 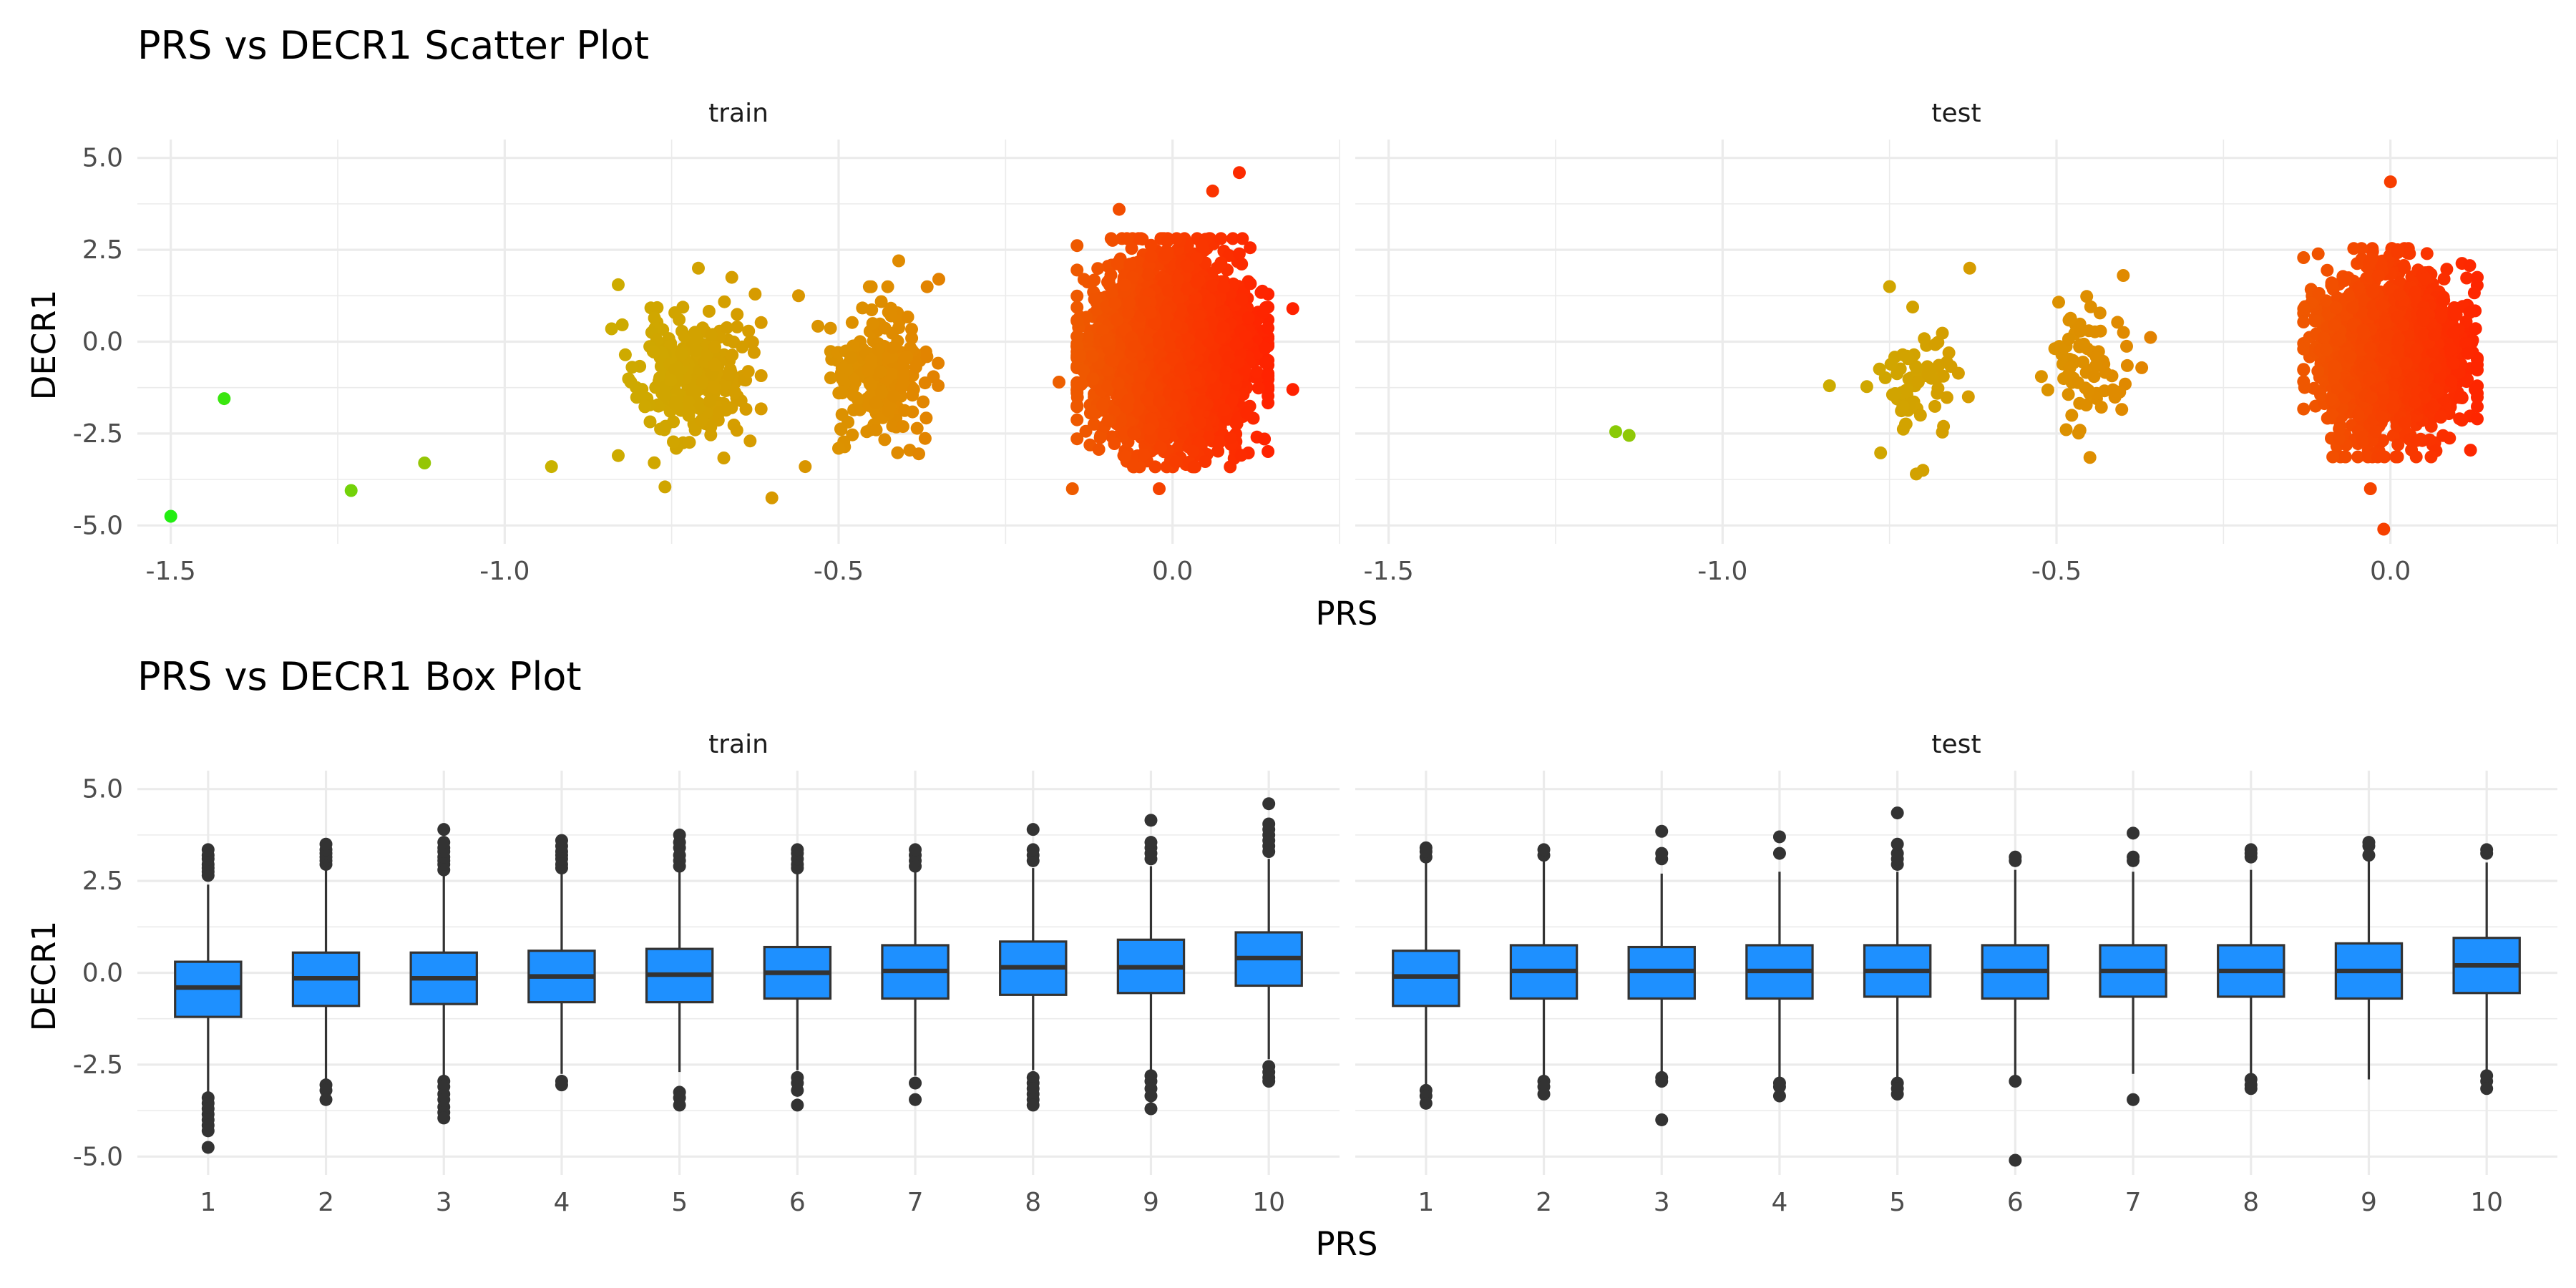 I want to click on scatter-x-axis-label: PRS, so click(x=1347, y=614).